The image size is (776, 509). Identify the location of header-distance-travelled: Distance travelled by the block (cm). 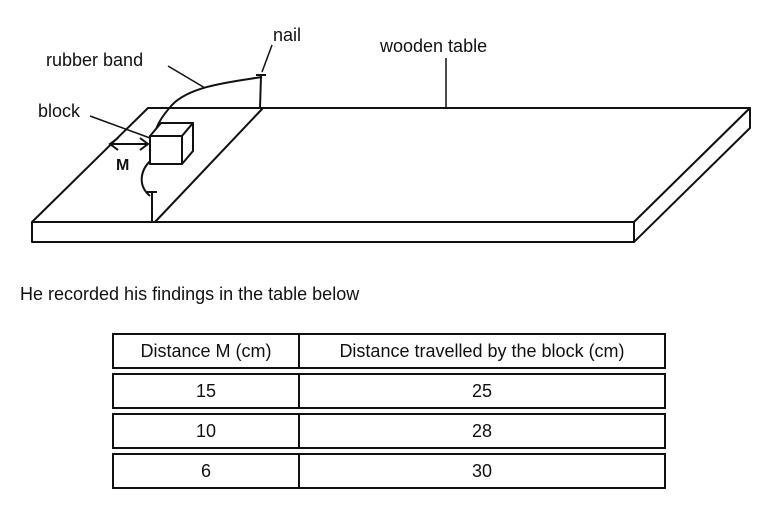
(483, 351).